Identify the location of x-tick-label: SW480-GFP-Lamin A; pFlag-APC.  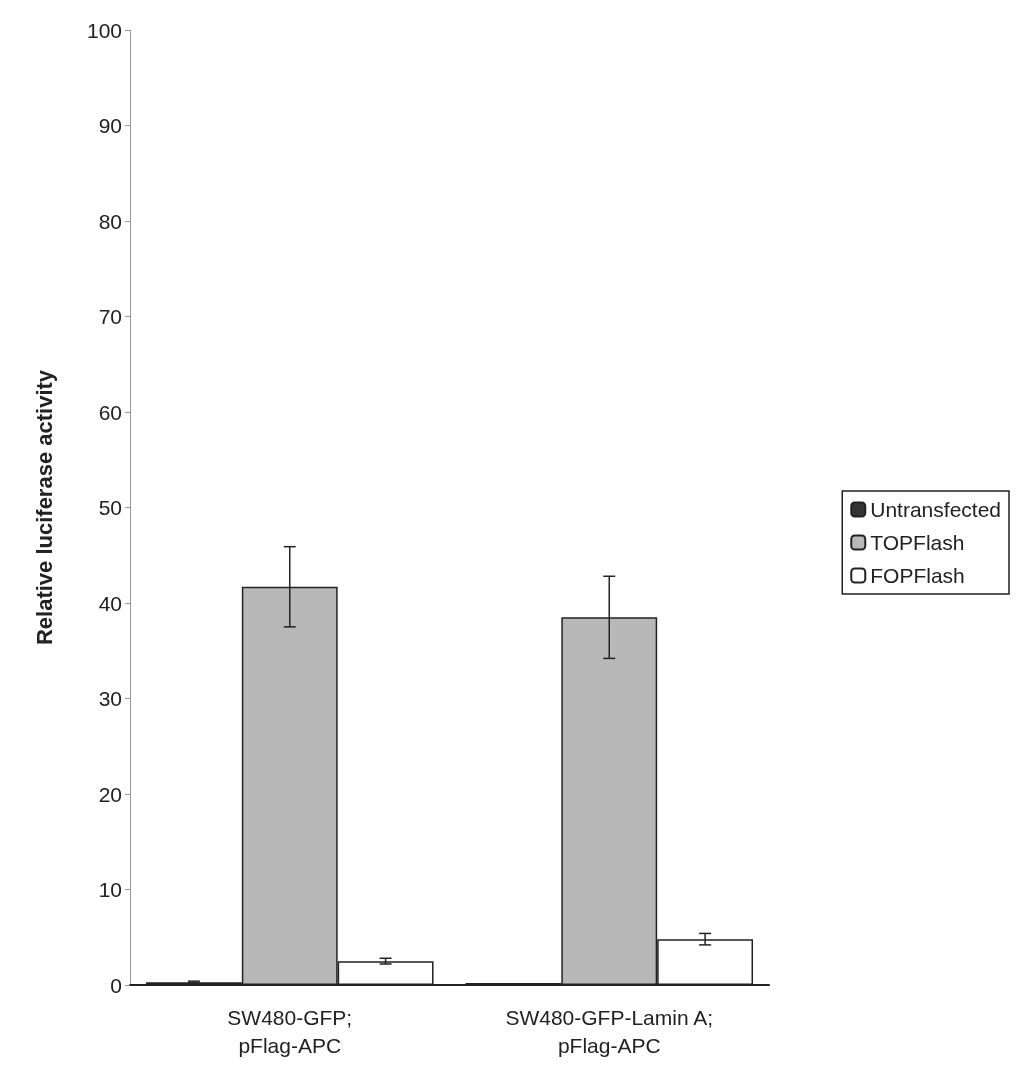
(609, 1031).